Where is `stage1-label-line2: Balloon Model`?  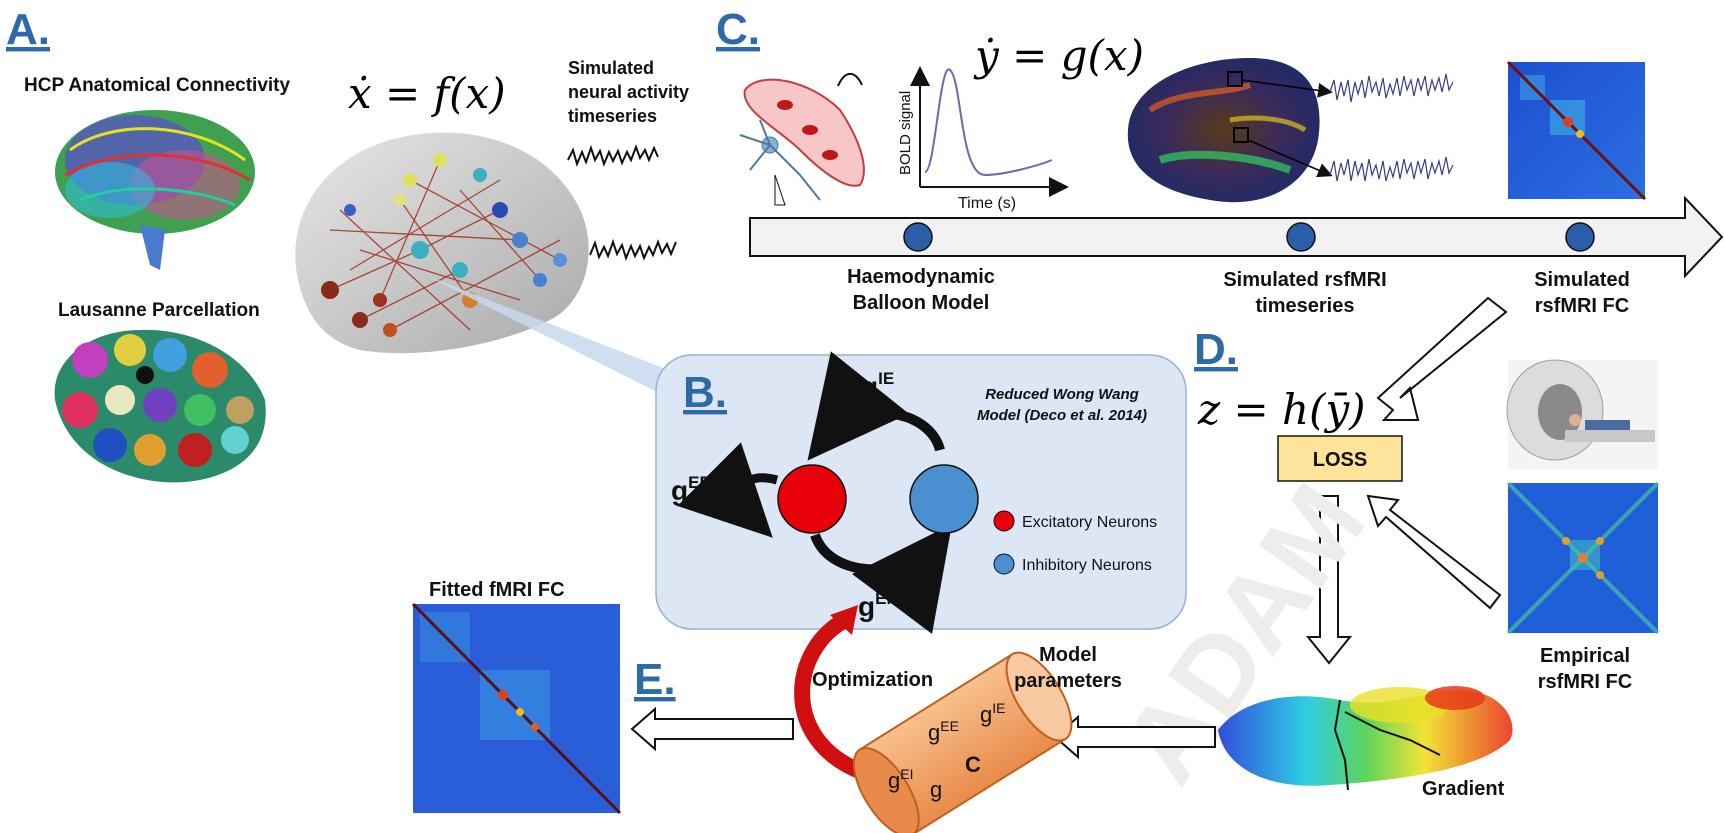 stage1-label-line2: Balloon Model is located at coordinates (921, 303).